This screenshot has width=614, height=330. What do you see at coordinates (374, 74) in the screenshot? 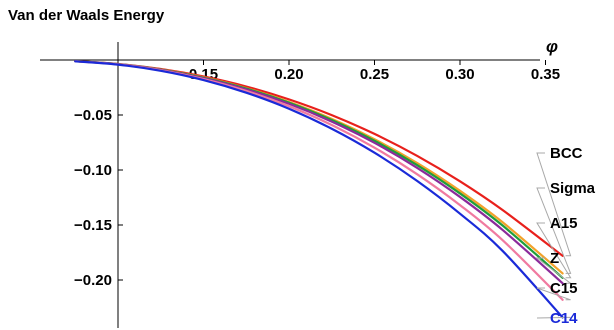
I see `x-tick-label: 0.25` at bounding box center [374, 74].